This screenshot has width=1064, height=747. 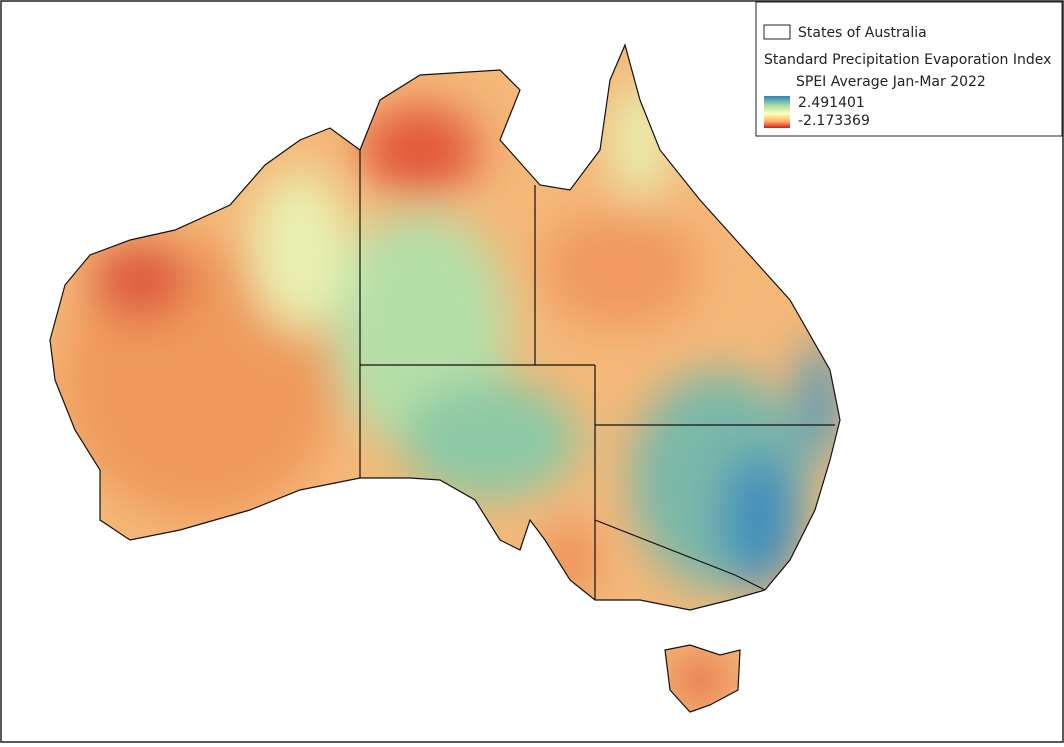 I want to click on legend-max: 2.491401, so click(x=831, y=103).